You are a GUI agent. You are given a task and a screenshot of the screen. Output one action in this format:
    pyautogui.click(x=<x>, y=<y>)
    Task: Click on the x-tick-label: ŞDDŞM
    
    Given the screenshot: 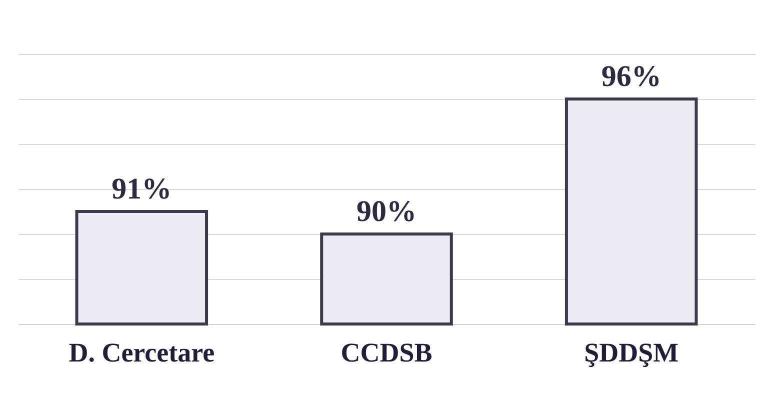 What is the action you would take?
    pyautogui.click(x=631, y=353)
    